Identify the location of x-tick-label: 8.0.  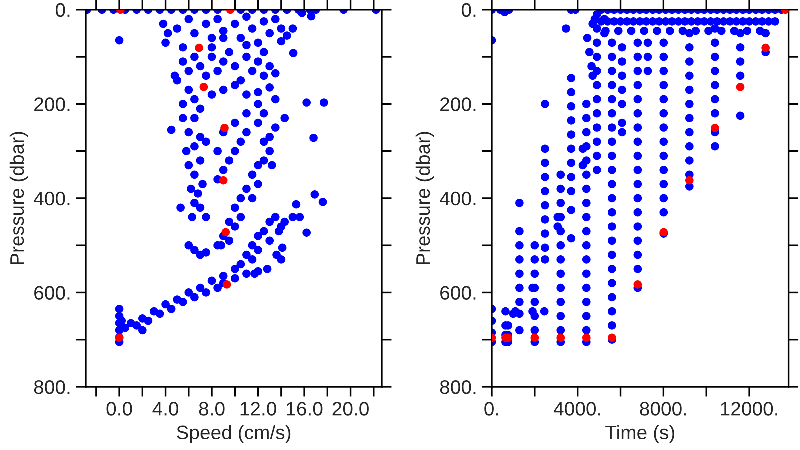
(212, 409).